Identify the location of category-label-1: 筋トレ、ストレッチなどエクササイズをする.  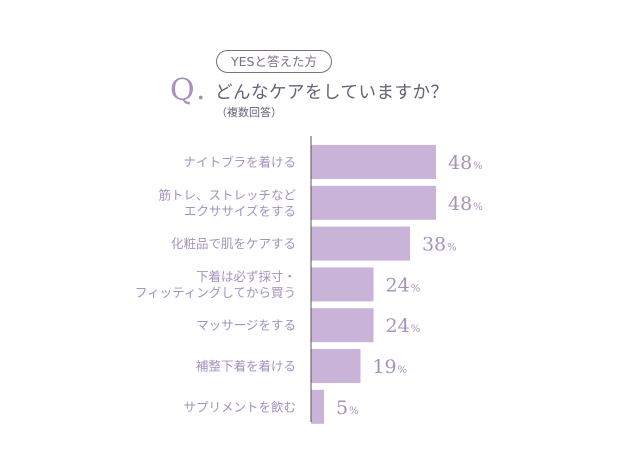
(227, 202).